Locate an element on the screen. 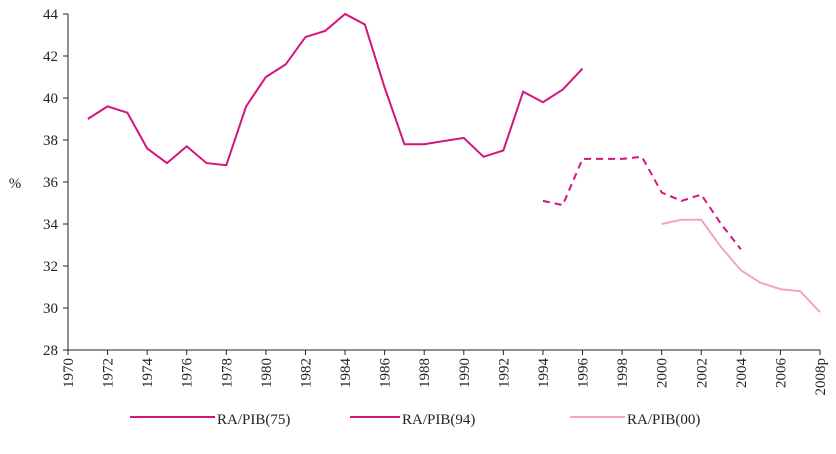  x-tick-label: 2004 is located at coordinates (742, 373).